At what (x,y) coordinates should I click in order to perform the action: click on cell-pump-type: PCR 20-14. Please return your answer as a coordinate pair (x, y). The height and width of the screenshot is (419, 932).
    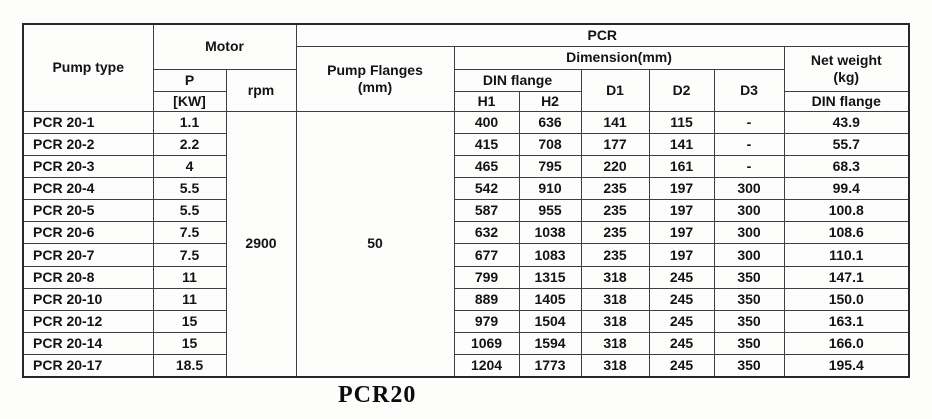
    Looking at the image, I should click on (88, 344).